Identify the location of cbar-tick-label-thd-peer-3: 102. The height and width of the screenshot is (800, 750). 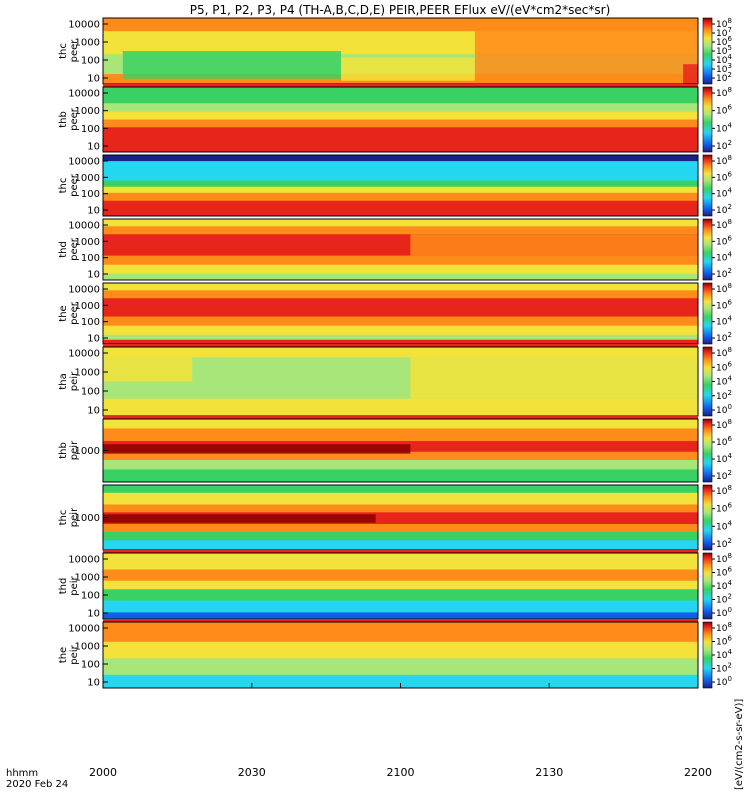
(724, 273).